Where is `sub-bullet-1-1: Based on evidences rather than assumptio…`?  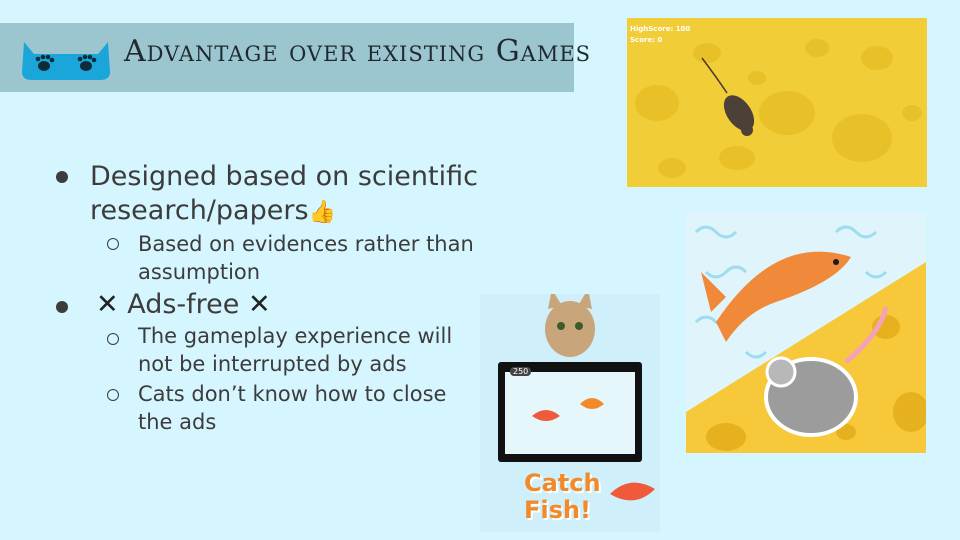 sub-bullet-1-1: Based on evidences rather than assumptio… is located at coordinates (306, 258).